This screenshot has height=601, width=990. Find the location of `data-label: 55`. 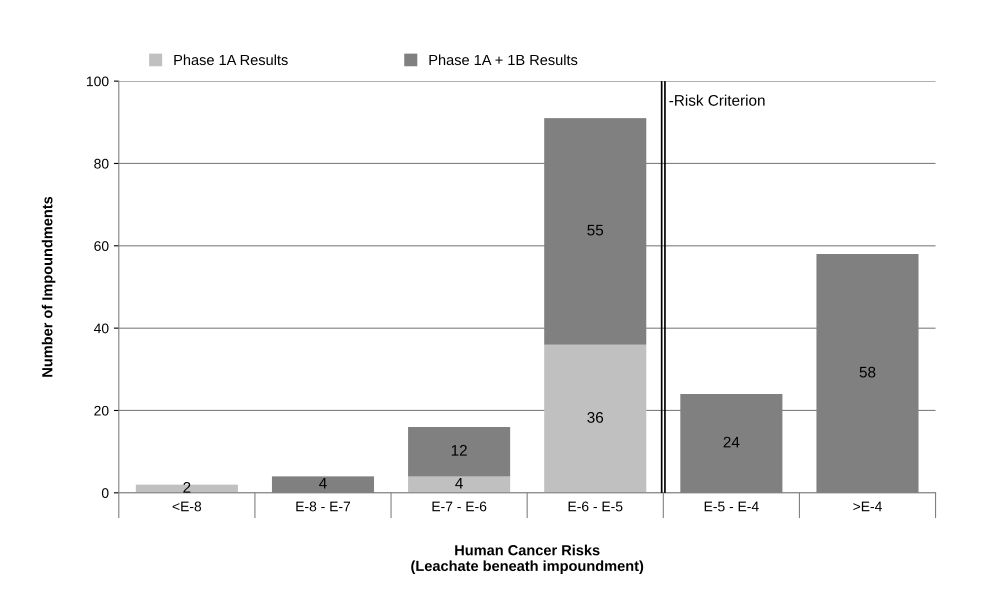

data-label: 55 is located at coordinates (595, 230).